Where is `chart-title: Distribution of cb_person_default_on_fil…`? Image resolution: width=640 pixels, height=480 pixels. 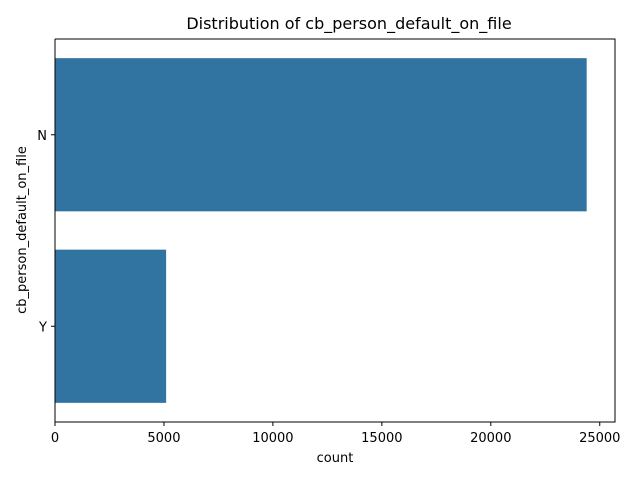
chart-title: Distribution of cb_person_default_on_fil… is located at coordinates (348, 24).